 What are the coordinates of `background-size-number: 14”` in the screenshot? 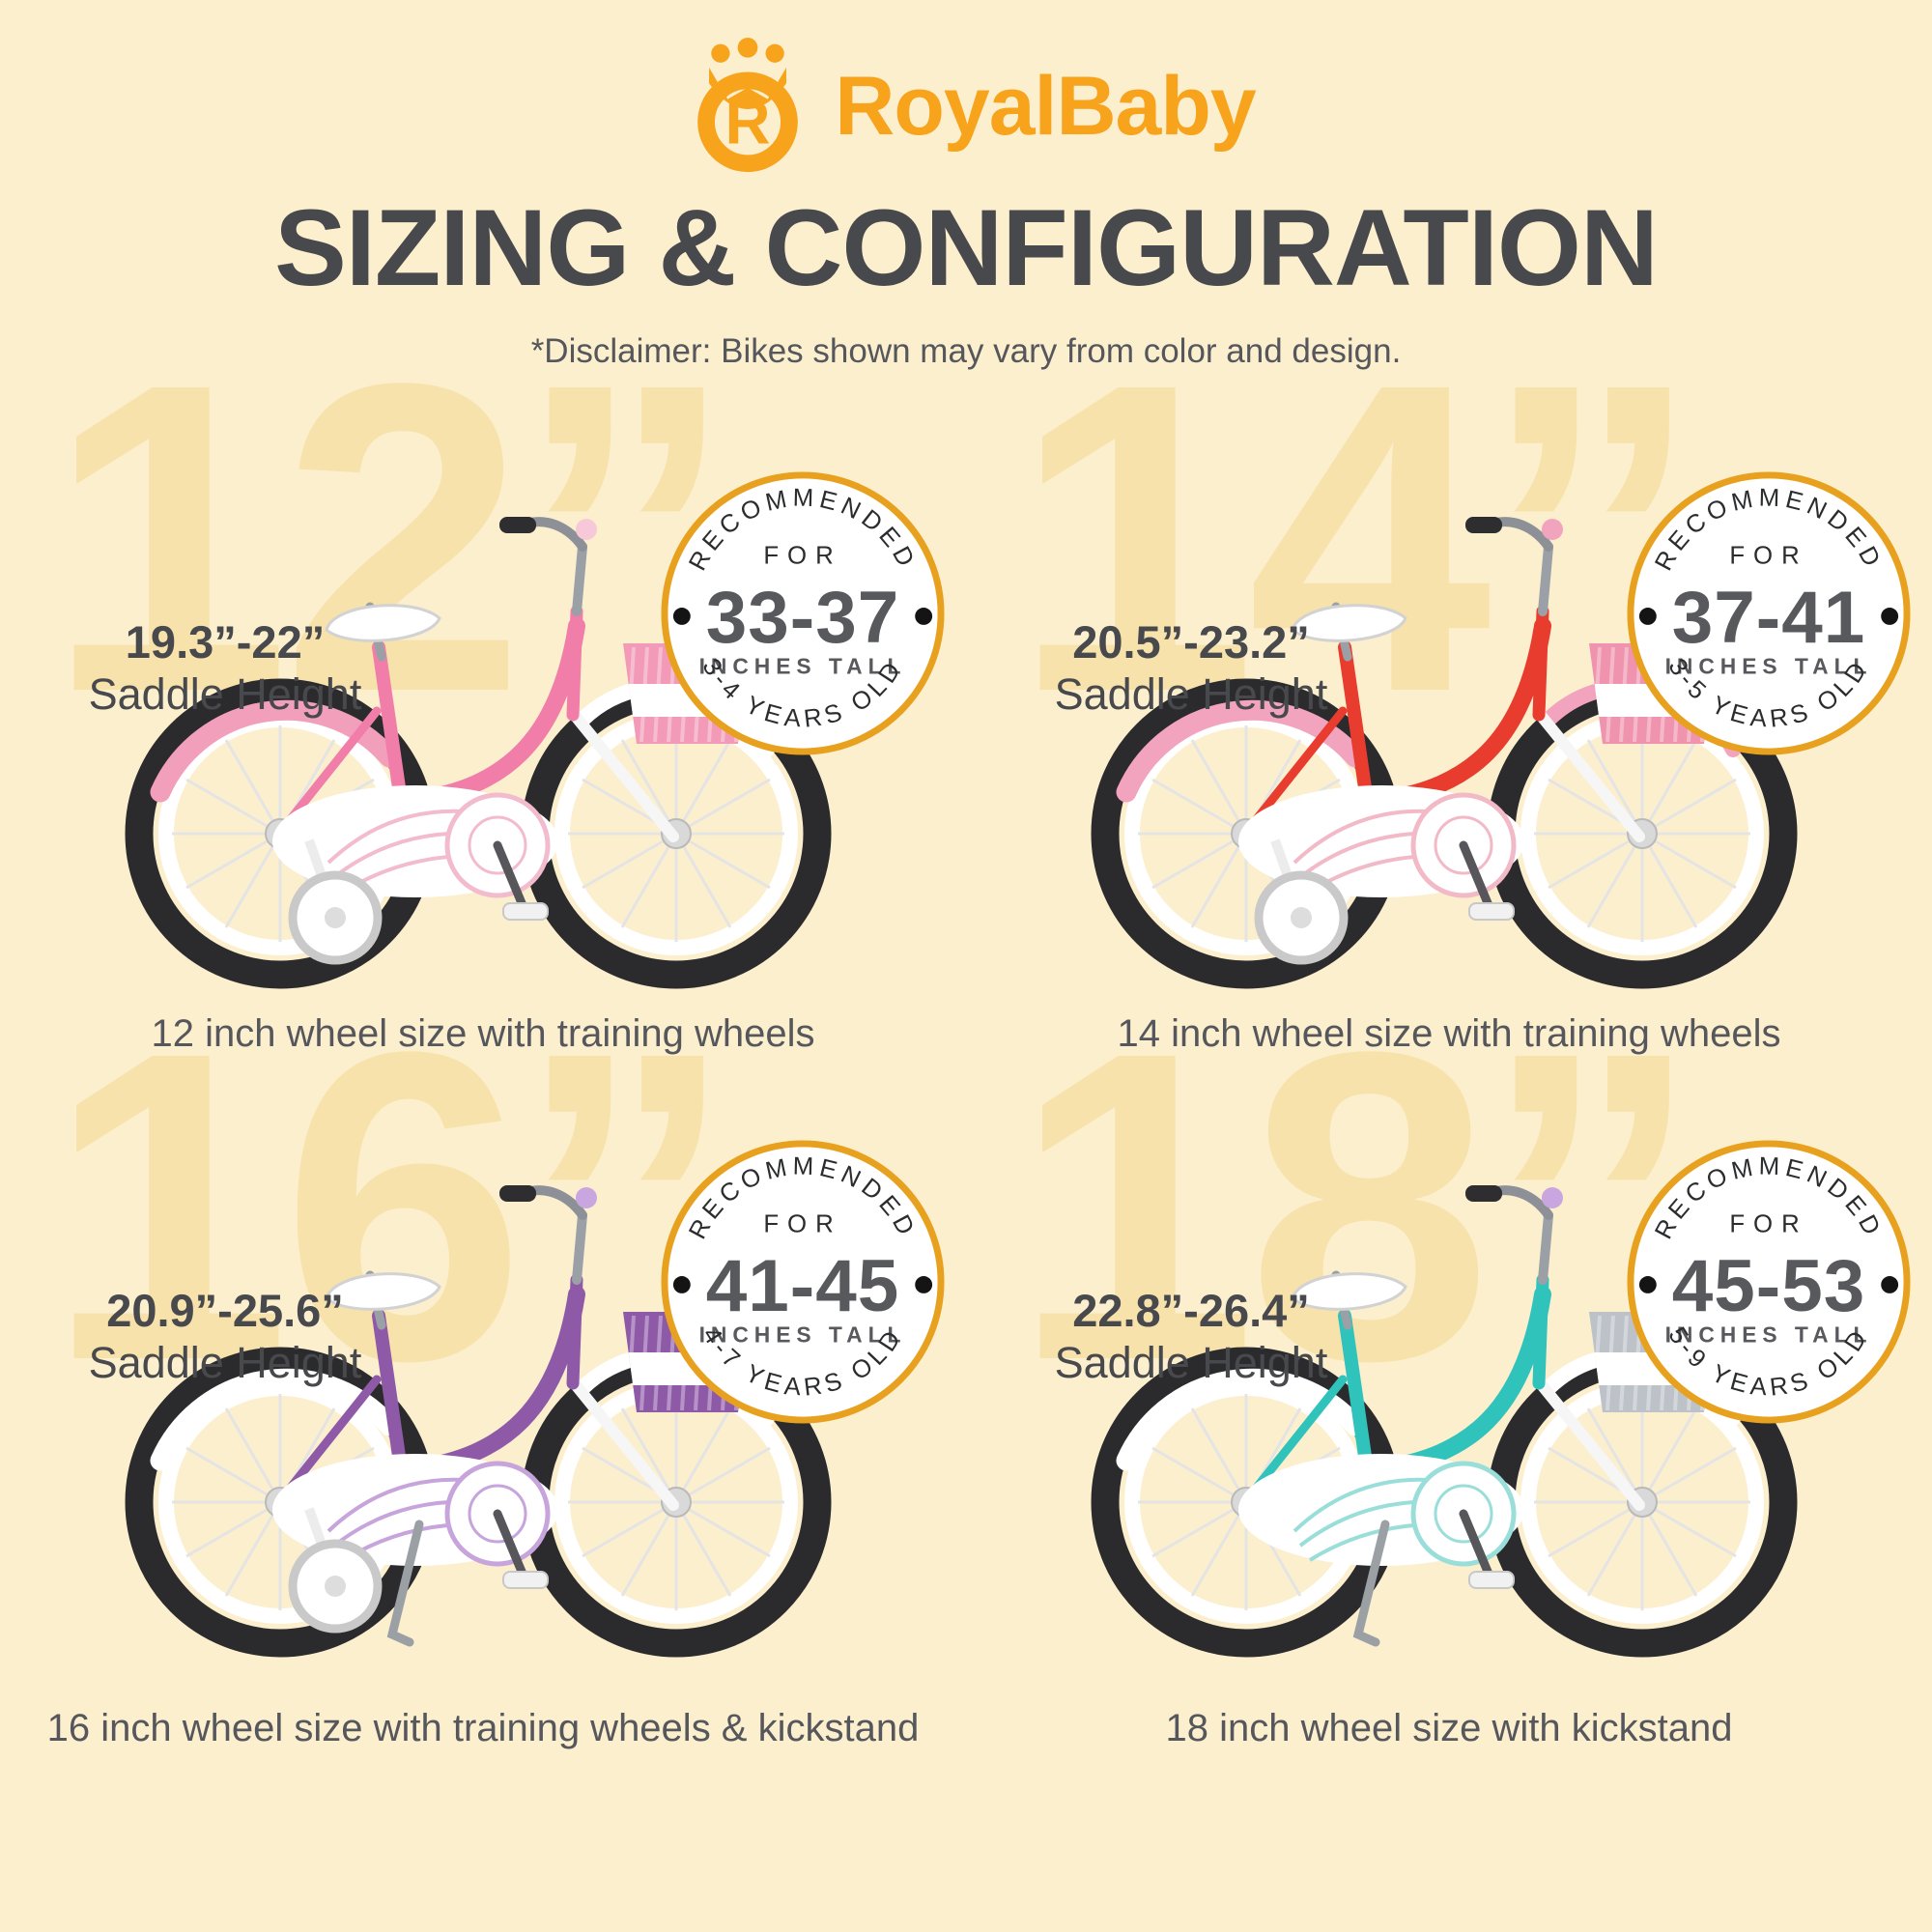 It's located at (1357, 538).